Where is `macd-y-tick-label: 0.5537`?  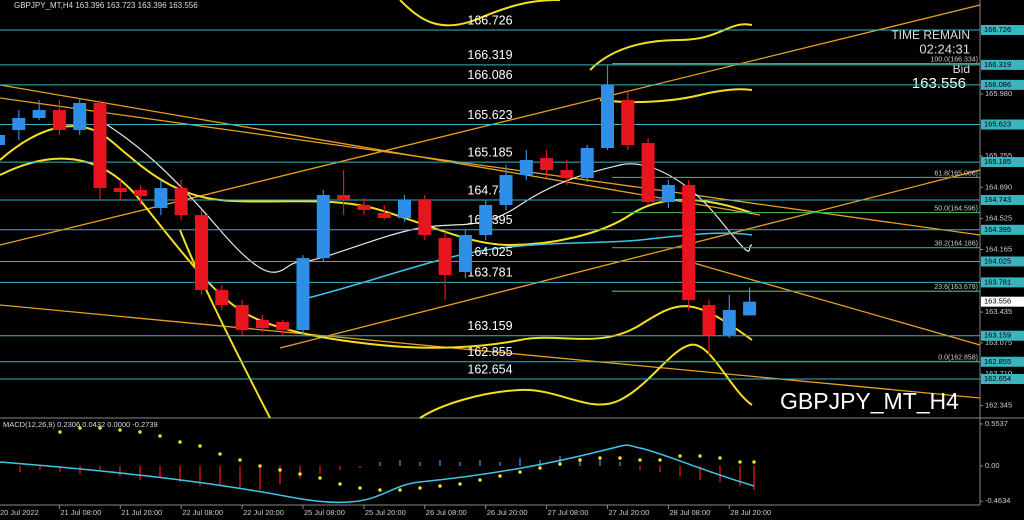 macd-y-tick-label: 0.5537 is located at coordinates (996, 423).